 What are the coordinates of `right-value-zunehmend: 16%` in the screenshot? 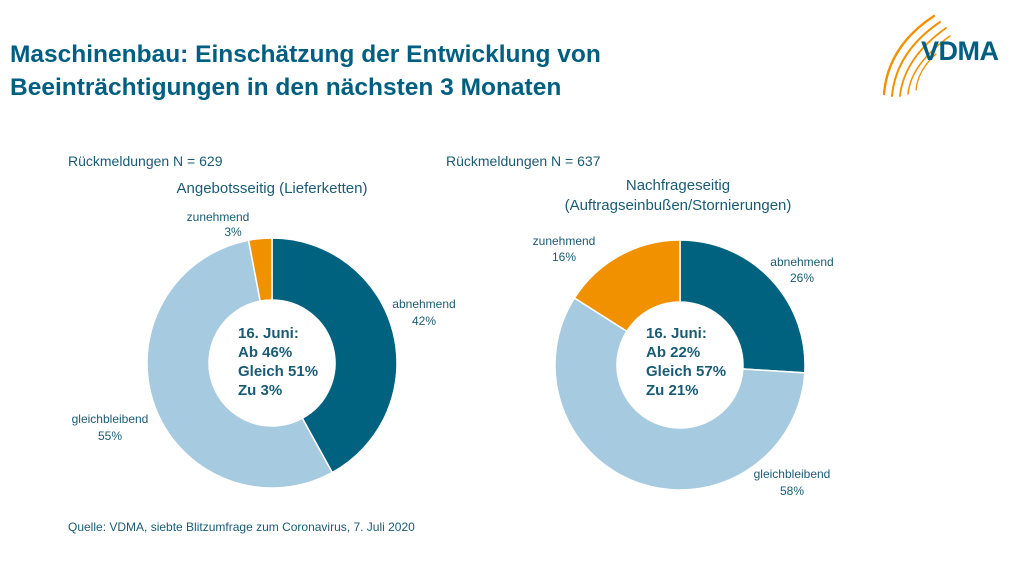 It's located at (564, 257).